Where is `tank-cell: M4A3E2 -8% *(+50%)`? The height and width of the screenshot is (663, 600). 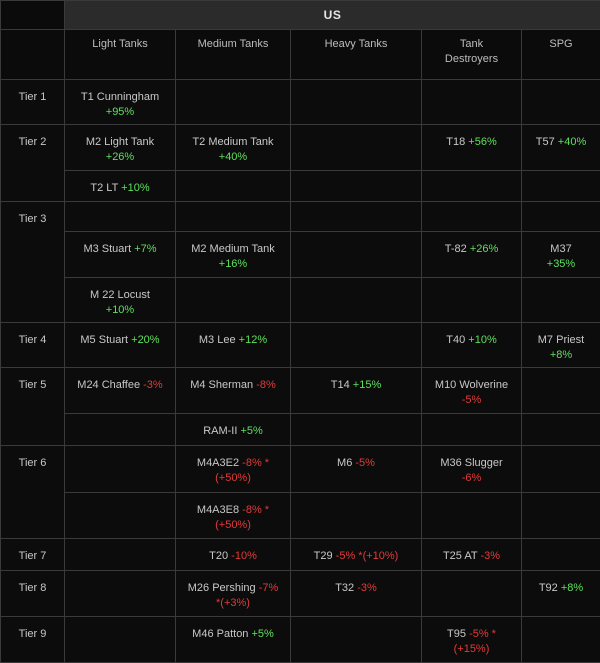 tank-cell: M4A3E2 -8% *(+50%) is located at coordinates (233, 469).